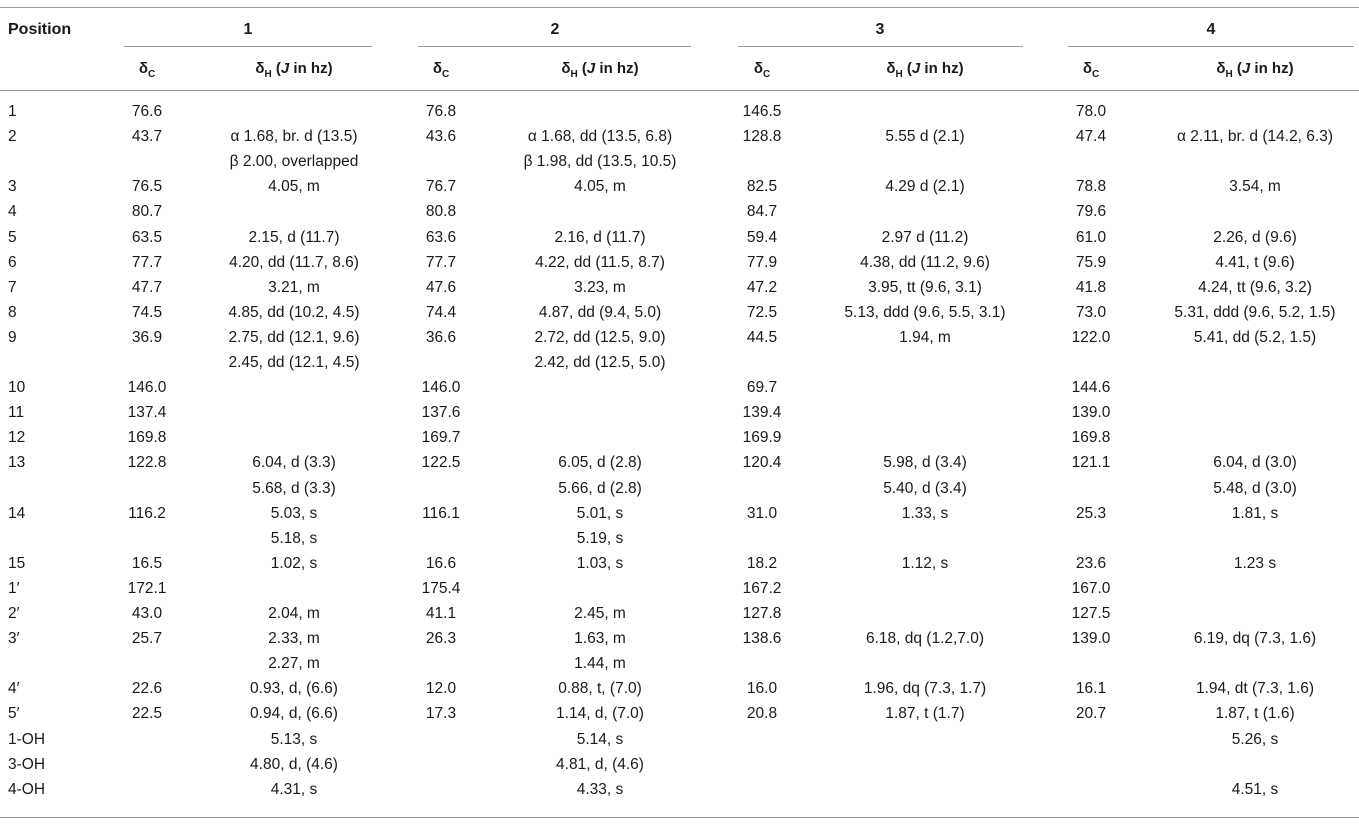 The width and height of the screenshot is (1359, 829). What do you see at coordinates (17, 438) in the screenshot?
I see `position-cell: 12` at bounding box center [17, 438].